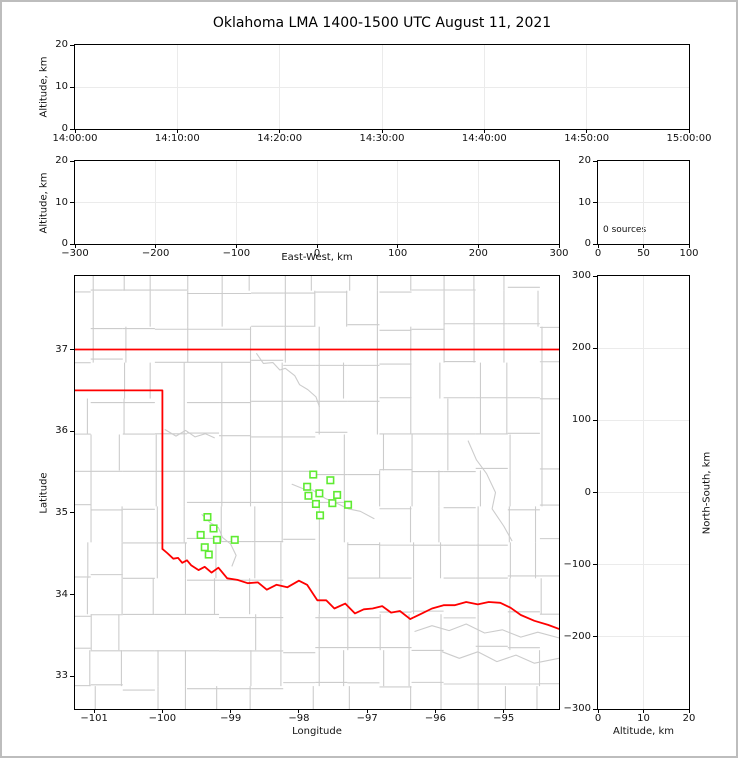 This screenshot has width=738, height=758. I want to click on tick-label: 14:30:00, so click(382, 138).